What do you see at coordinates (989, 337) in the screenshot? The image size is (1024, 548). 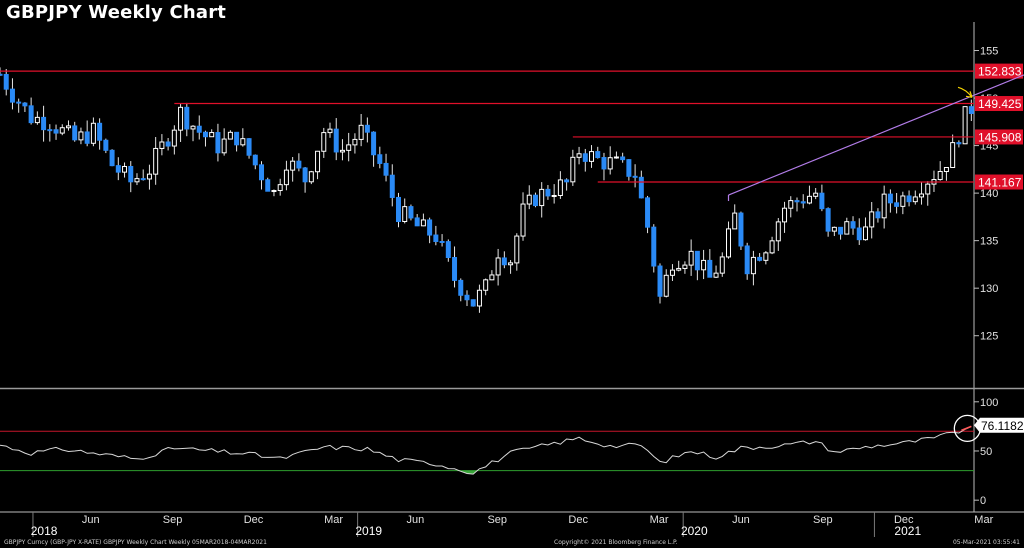 I see `price-tick-label: 125` at bounding box center [989, 337].